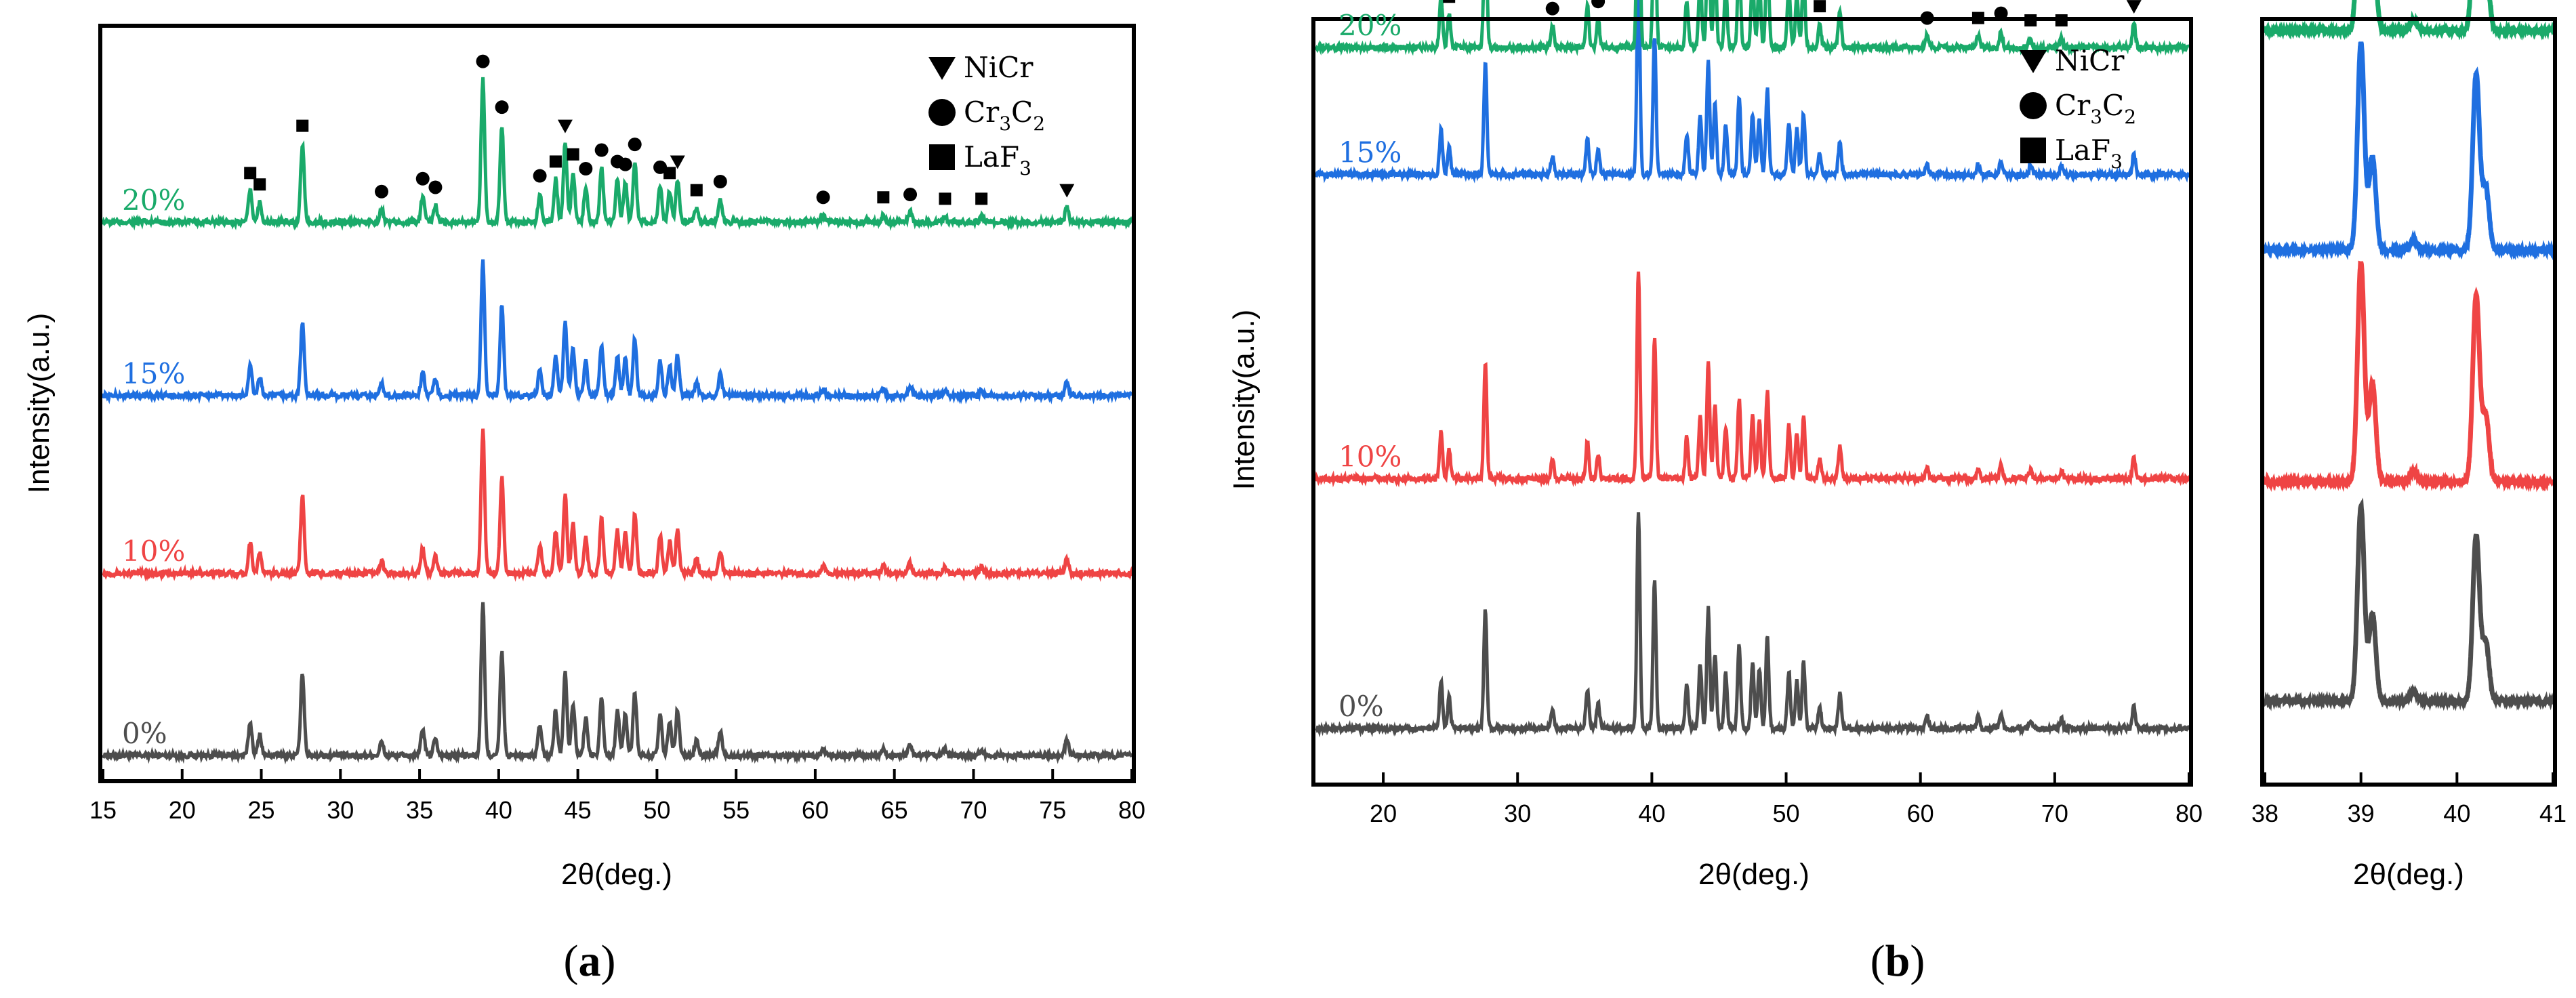  I want to click on panel-a-label: (a), so click(590, 961).